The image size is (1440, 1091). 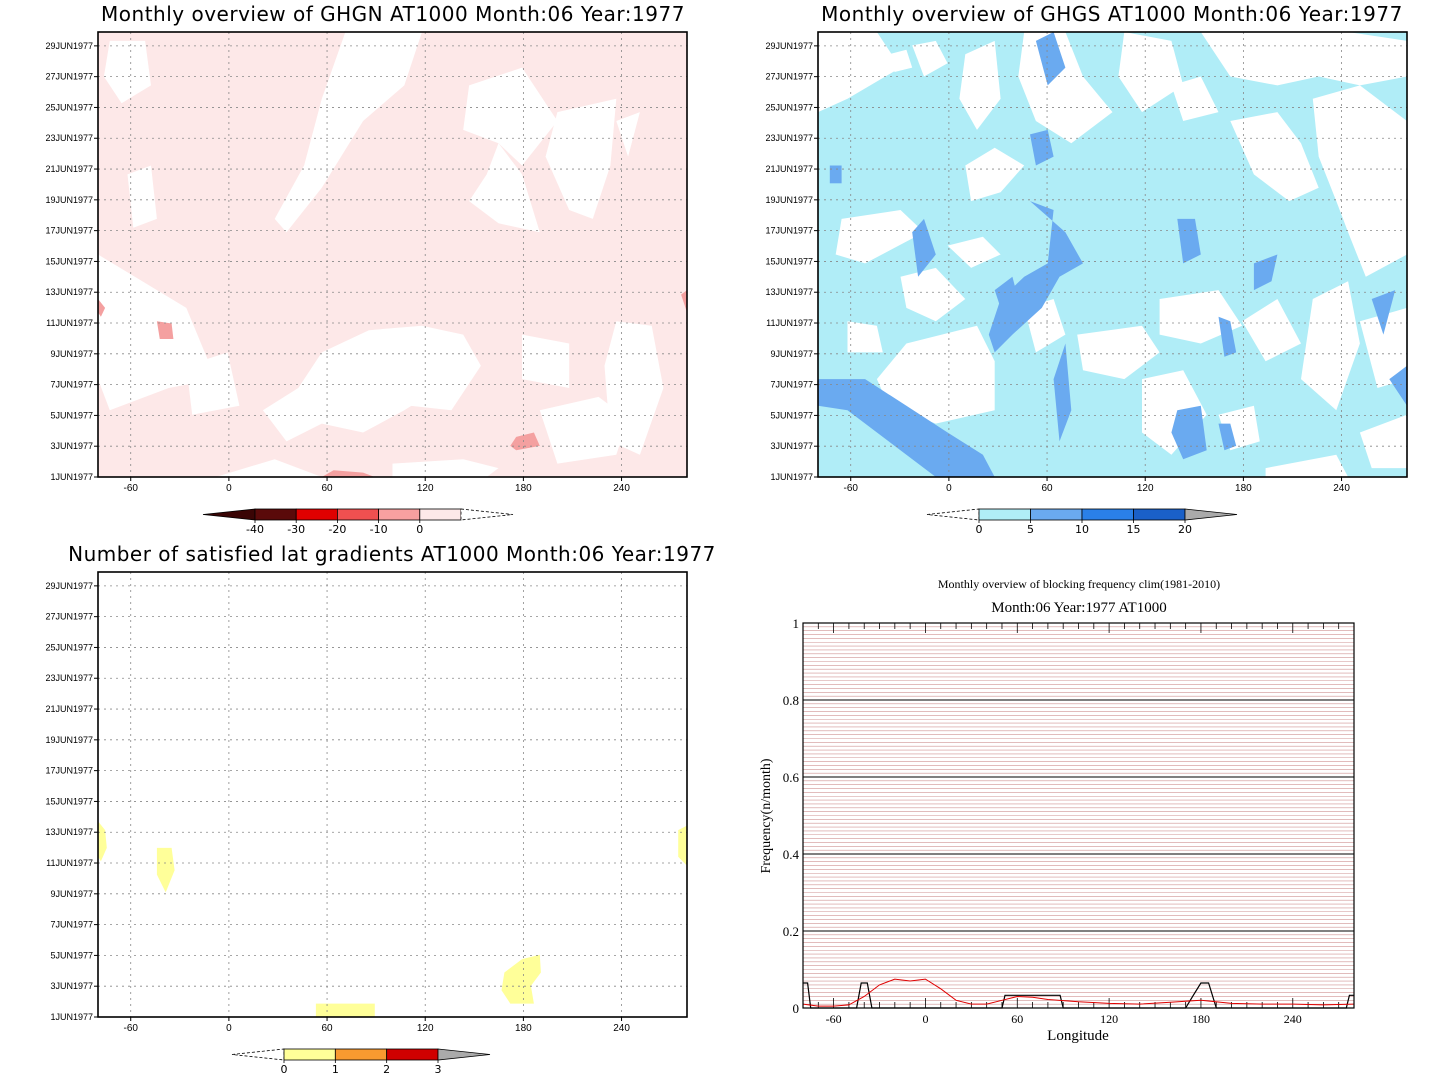 I want to click on blocking-xtick-label: 240, so click(x=1293, y=1019).